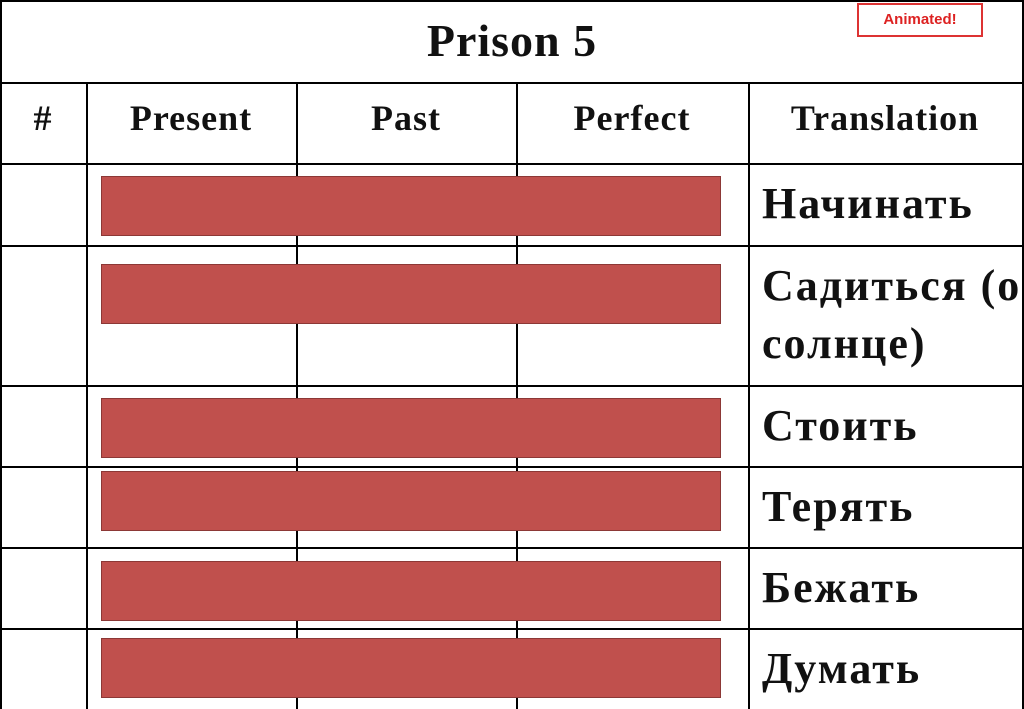 Image resolution: width=1024 pixels, height=709 pixels. What do you see at coordinates (406, 118) in the screenshot?
I see `header-cell: Past` at bounding box center [406, 118].